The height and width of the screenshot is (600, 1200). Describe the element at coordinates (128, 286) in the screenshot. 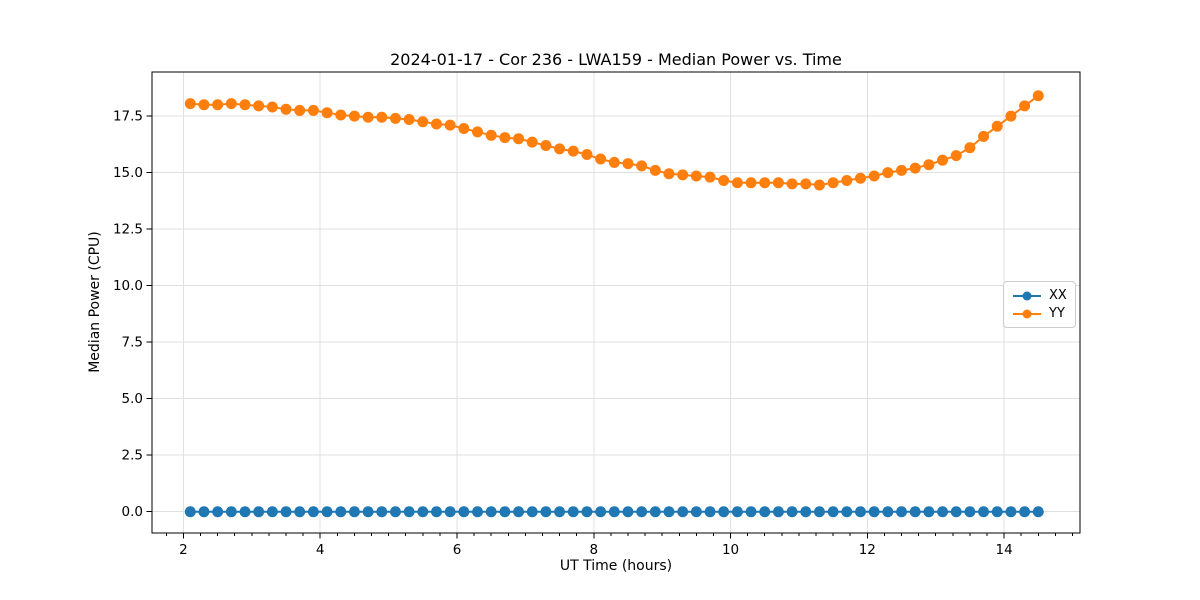

I see `y-tick-label: 10.0` at that location.